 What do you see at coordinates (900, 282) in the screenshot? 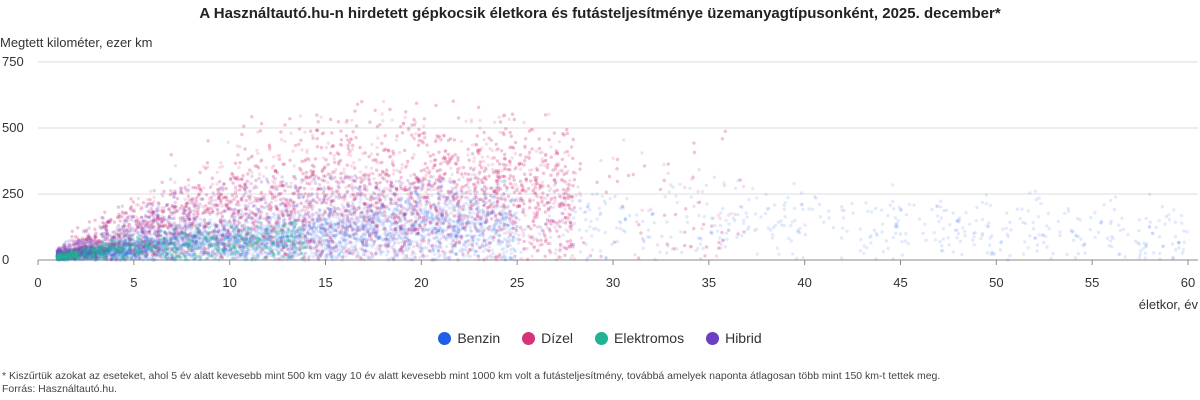
I see `x-tick-label: 45` at bounding box center [900, 282].